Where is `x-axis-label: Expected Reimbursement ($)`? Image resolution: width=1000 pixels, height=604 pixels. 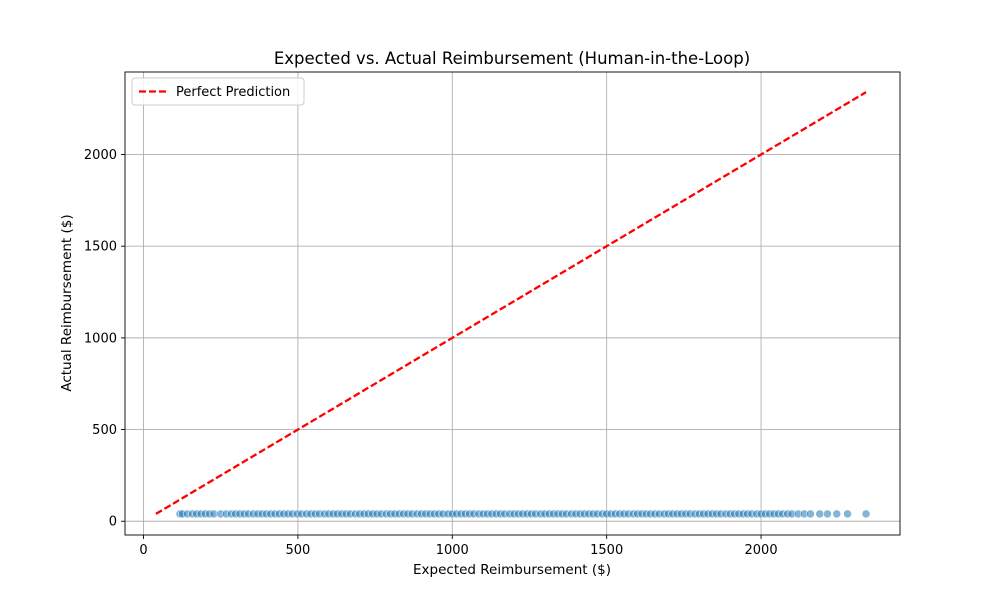
x-axis-label: Expected Reimbursement ($) is located at coordinates (512, 570).